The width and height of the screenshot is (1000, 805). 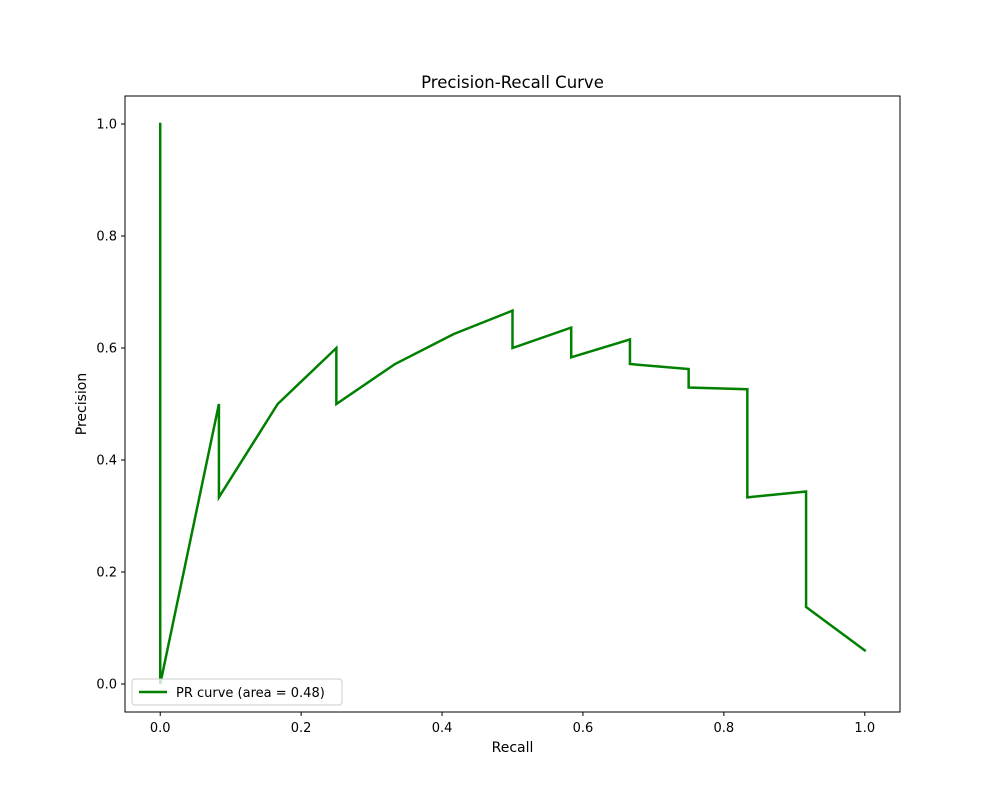 I want to click on y-tick-label: 0.2, so click(x=106, y=573).